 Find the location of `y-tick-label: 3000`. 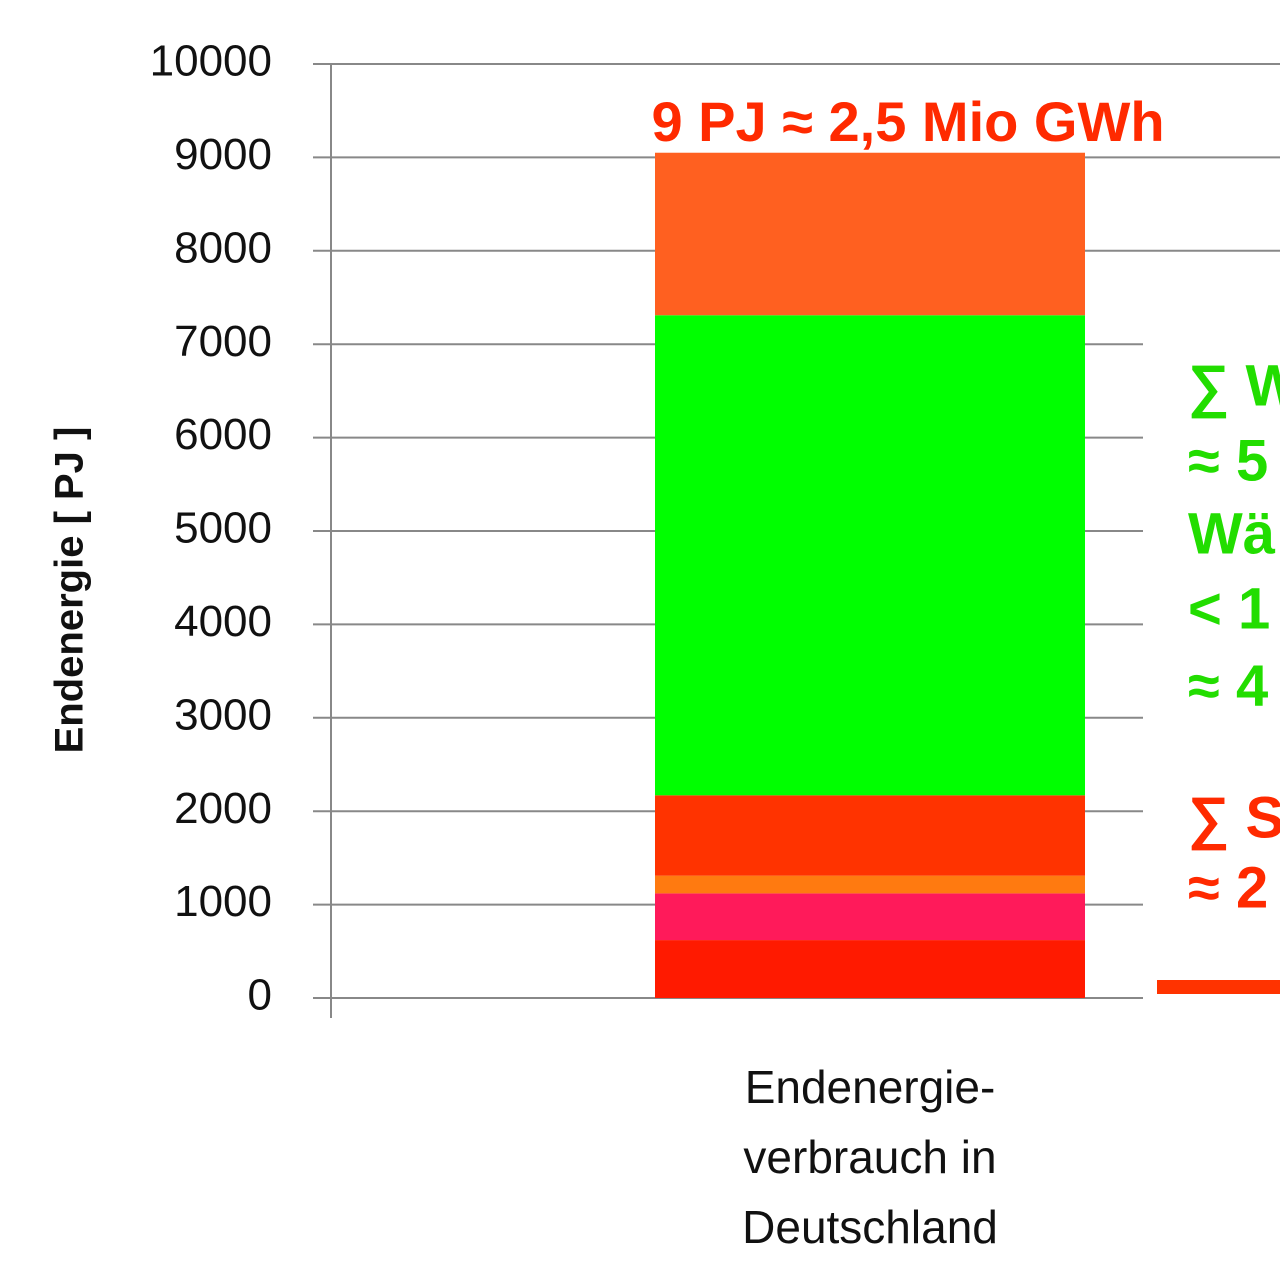

y-tick-label: 3000 is located at coordinates (223, 714).